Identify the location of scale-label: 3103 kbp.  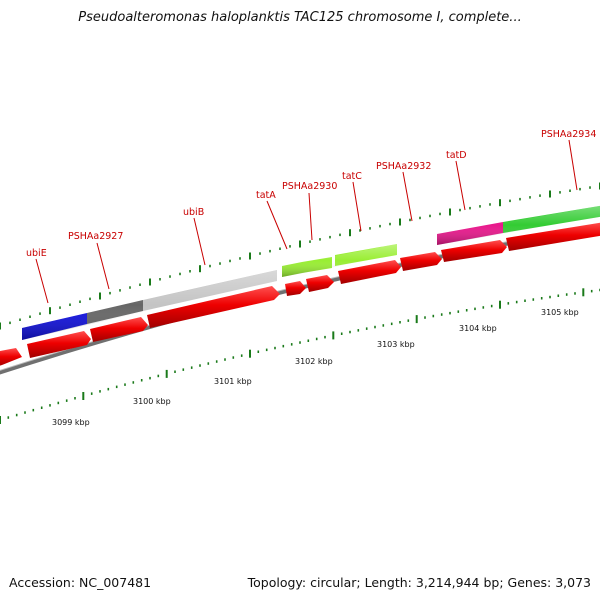
(396, 344).